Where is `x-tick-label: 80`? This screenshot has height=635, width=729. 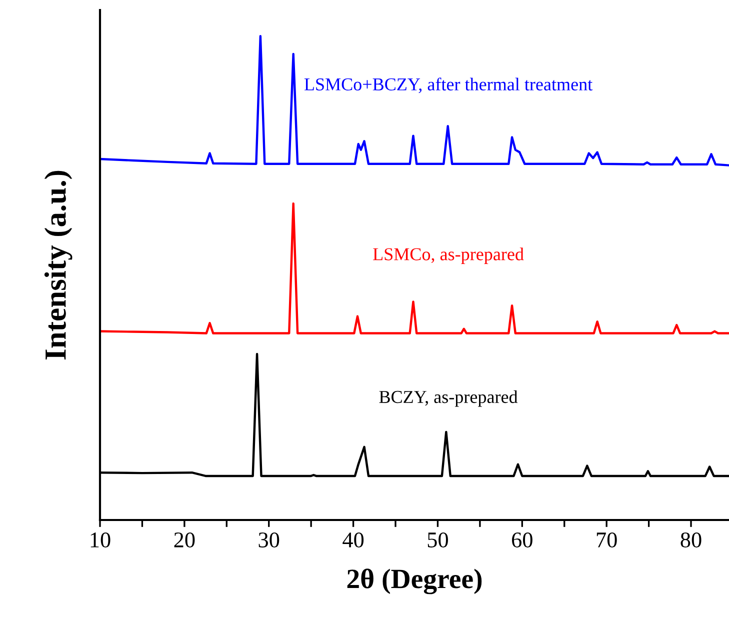 x-tick-label: 80 is located at coordinates (691, 540).